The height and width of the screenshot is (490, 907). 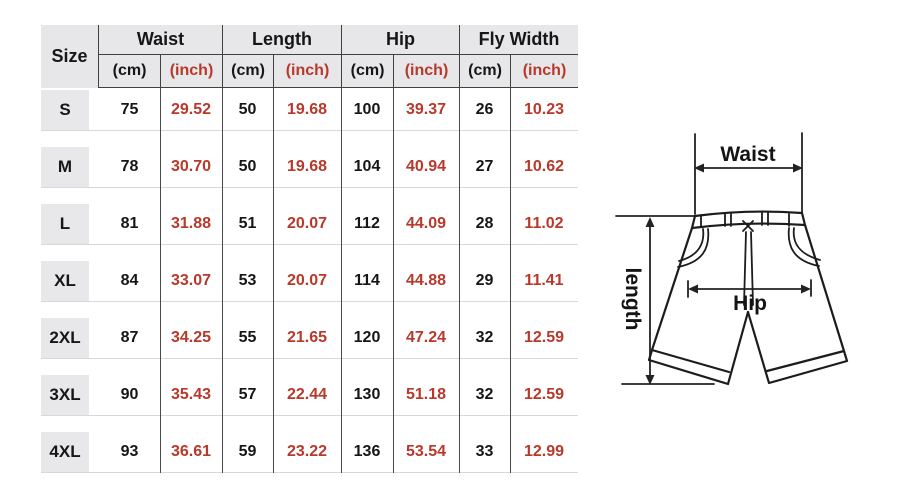 I want to click on waistband-ticks, so click(x=745, y=220).